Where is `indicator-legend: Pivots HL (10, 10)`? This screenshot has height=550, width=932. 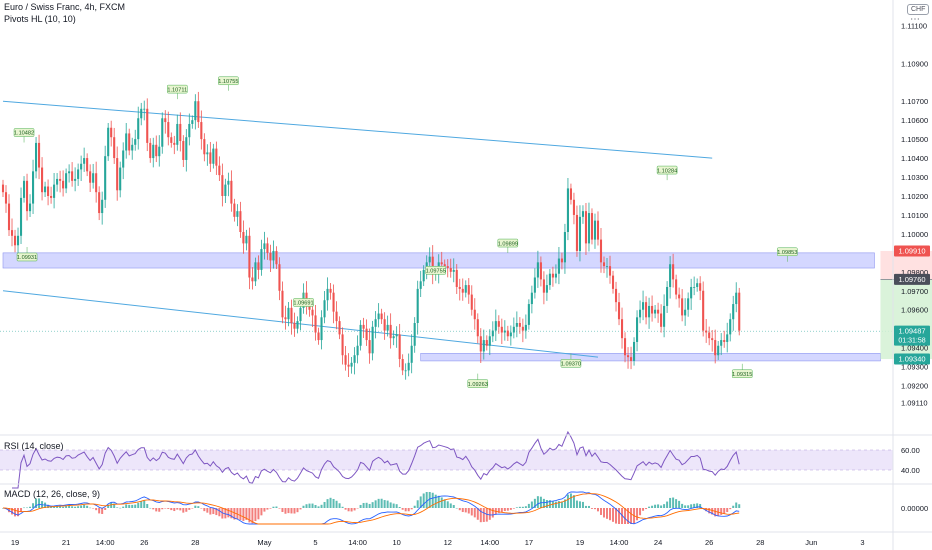
indicator-legend: Pivots HL (10, 10) is located at coordinates (40, 19).